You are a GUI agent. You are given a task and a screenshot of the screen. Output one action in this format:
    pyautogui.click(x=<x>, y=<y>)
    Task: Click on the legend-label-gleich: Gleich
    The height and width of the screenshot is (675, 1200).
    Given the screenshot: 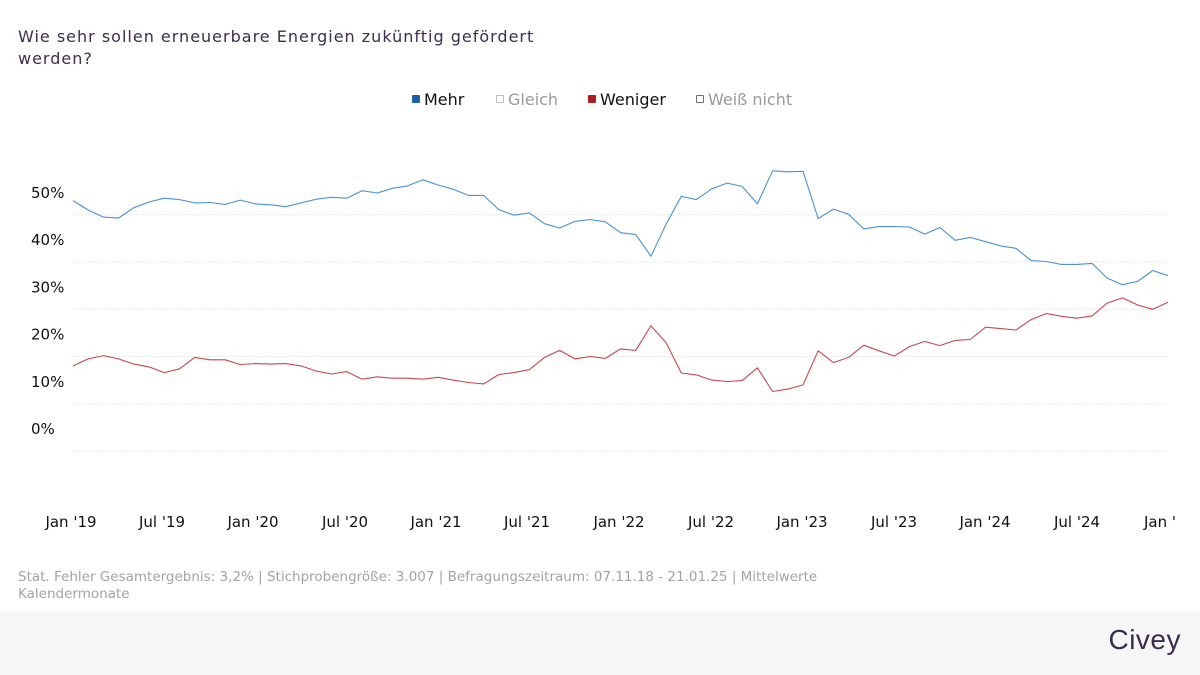 What is the action you would take?
    pyautogui.click(x=533, y=99)
    